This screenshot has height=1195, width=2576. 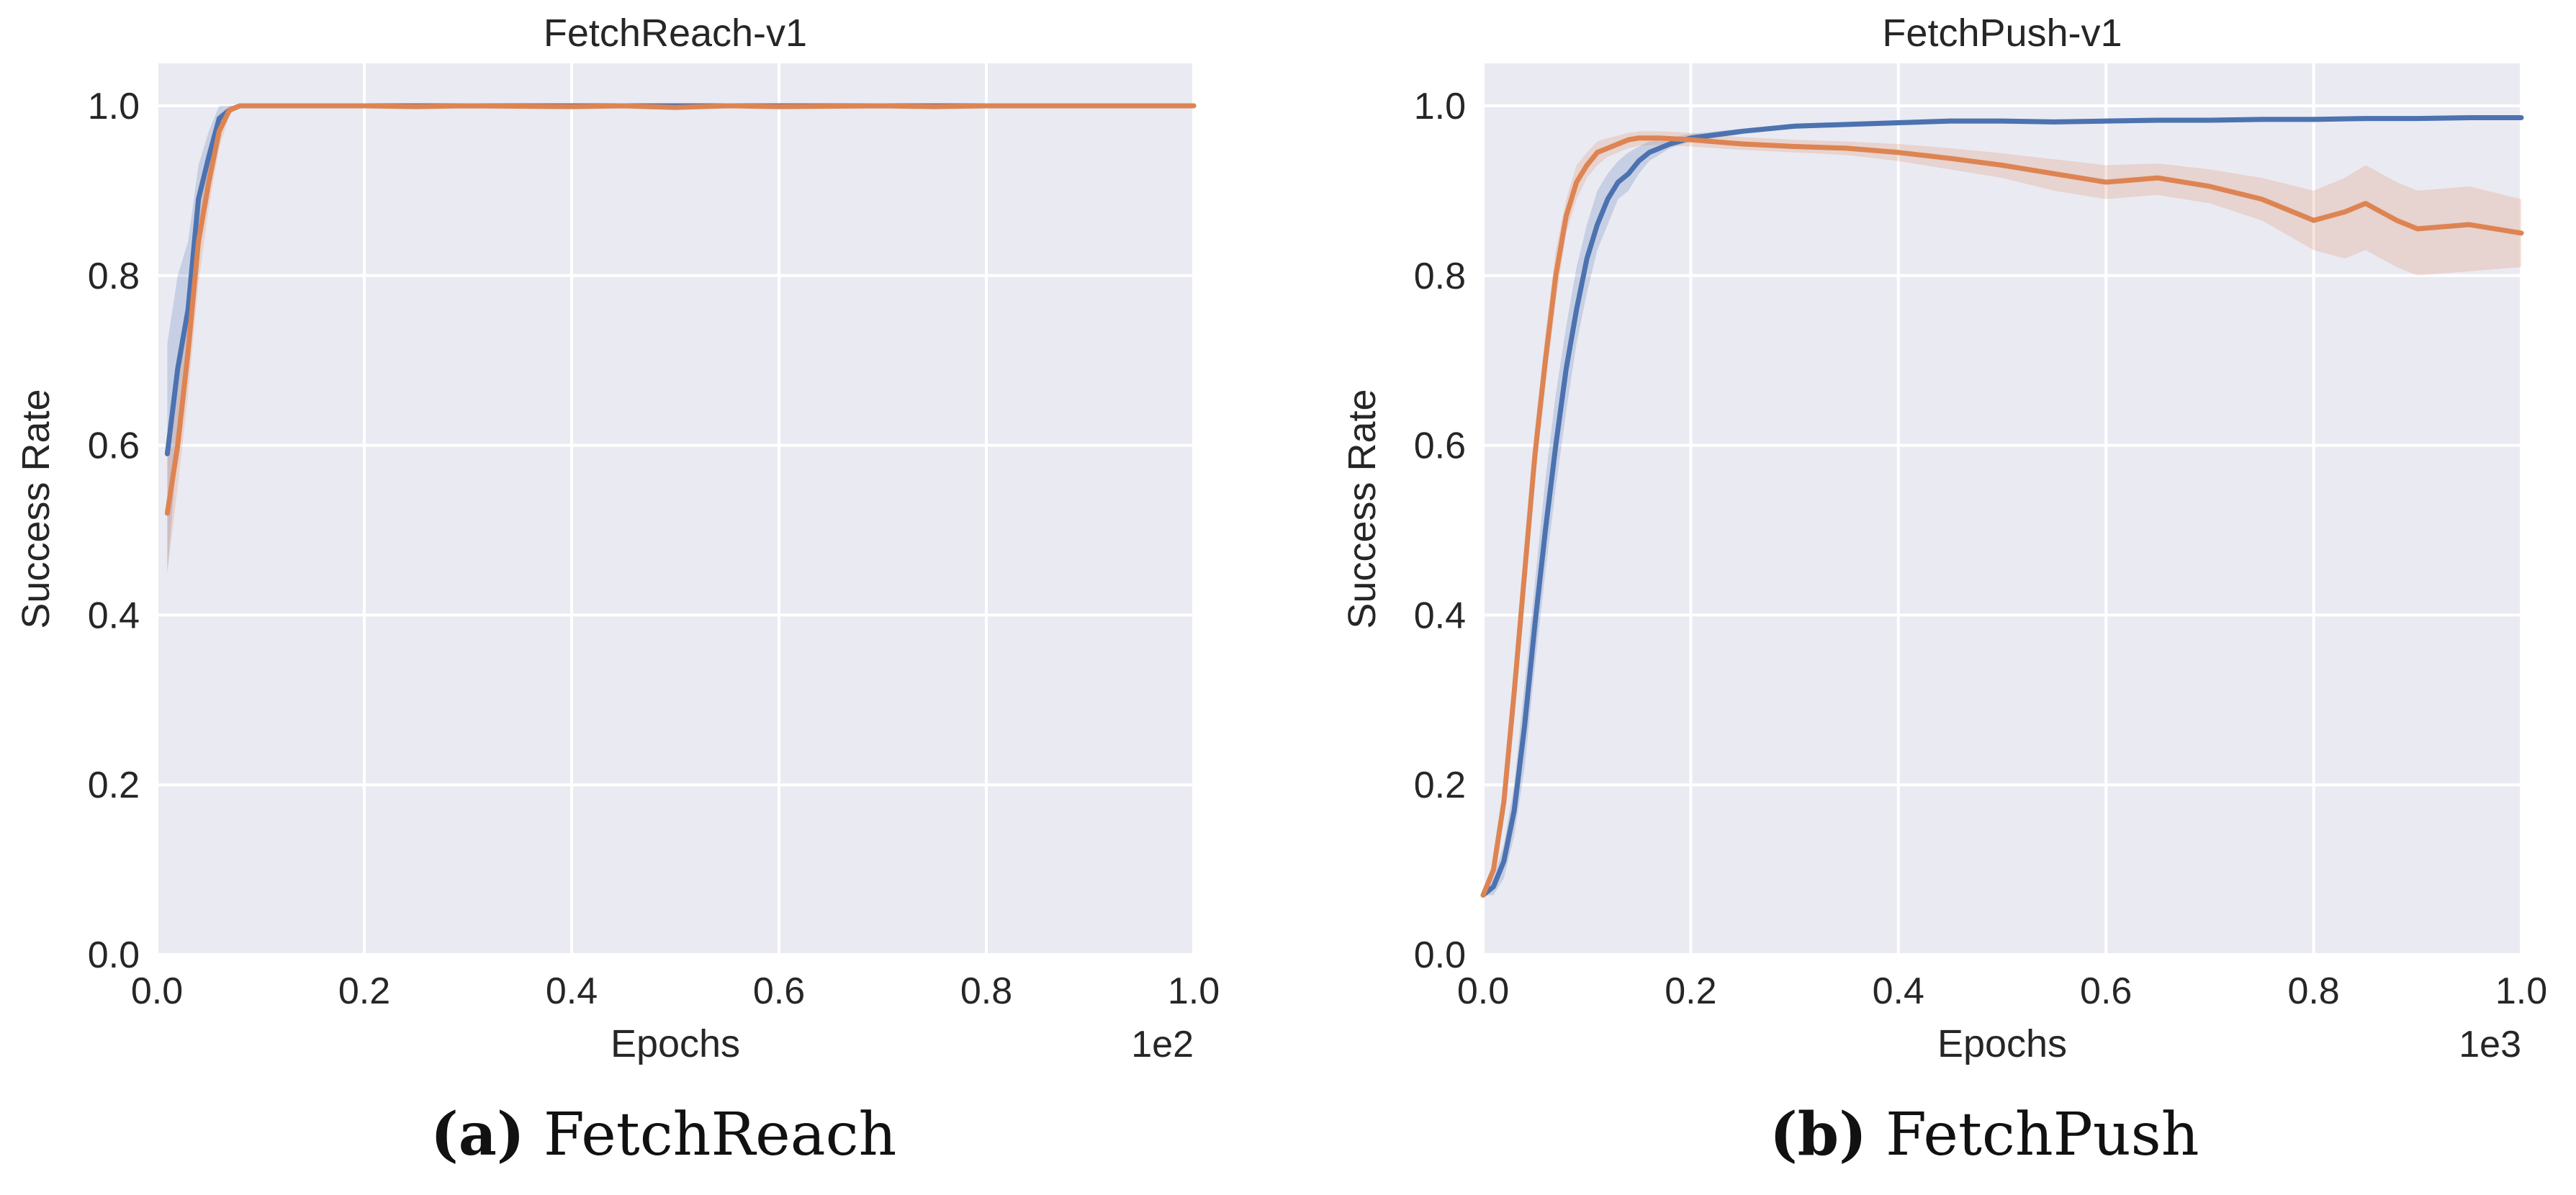 What do you see at coordinates (2002, 33) in the screenshot?
I see `chart-title: FetchPush-v1` at bounding box center [2002, 33].